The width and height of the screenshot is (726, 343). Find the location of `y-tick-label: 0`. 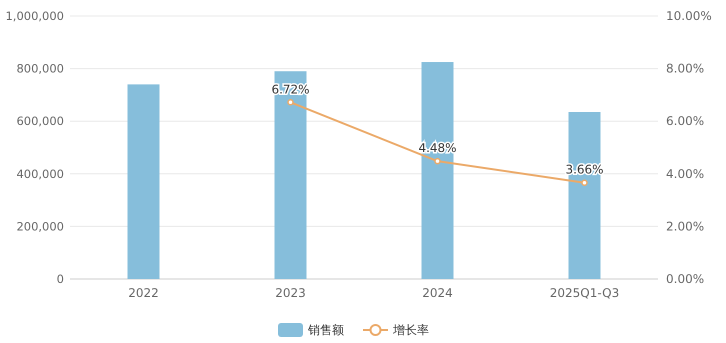

y-tick-label: 0 is located at coordinates (60, 279).